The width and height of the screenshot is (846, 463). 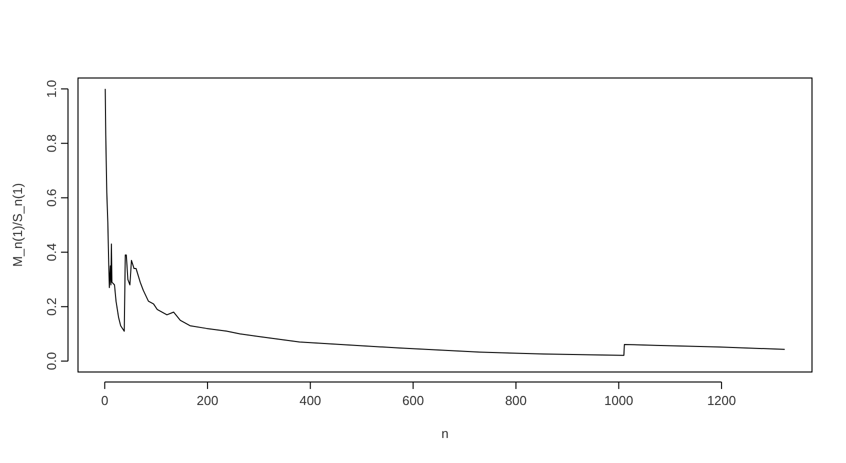 What do you see at coordinates (207, 400) in the screenshot?
I see `x-tick-label: 200` at bounding box center [207, 400].